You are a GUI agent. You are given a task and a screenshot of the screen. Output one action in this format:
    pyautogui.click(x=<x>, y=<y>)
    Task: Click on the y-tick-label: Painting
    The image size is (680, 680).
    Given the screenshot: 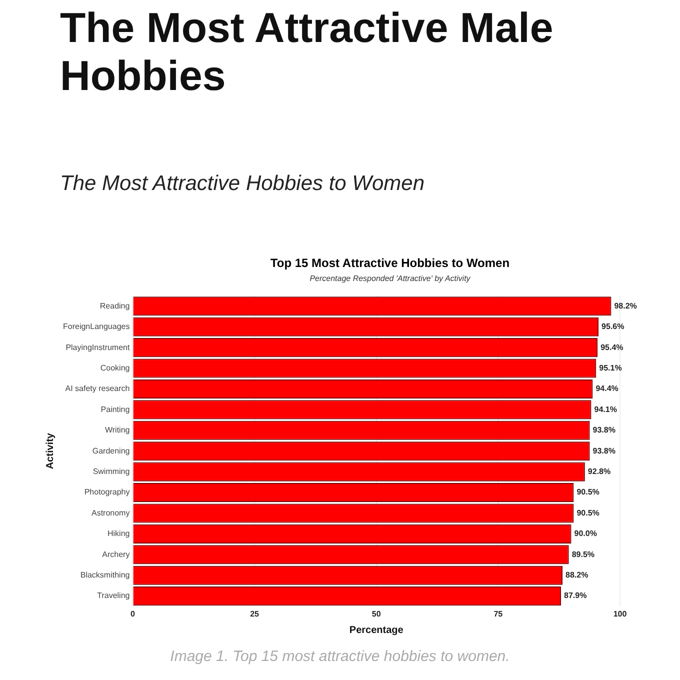 What is the action you would take?
    pyautogui.click(x=115, y=409)
    